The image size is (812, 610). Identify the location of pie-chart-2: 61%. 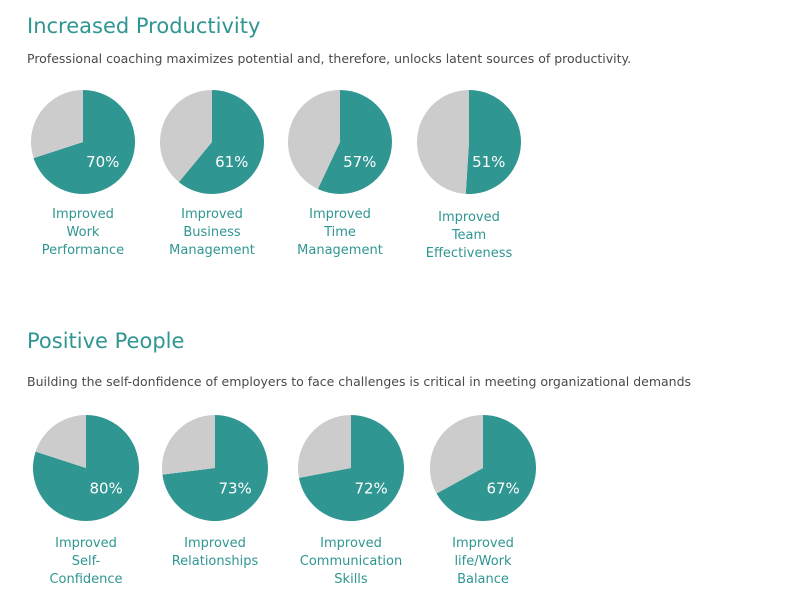
(212, 142).